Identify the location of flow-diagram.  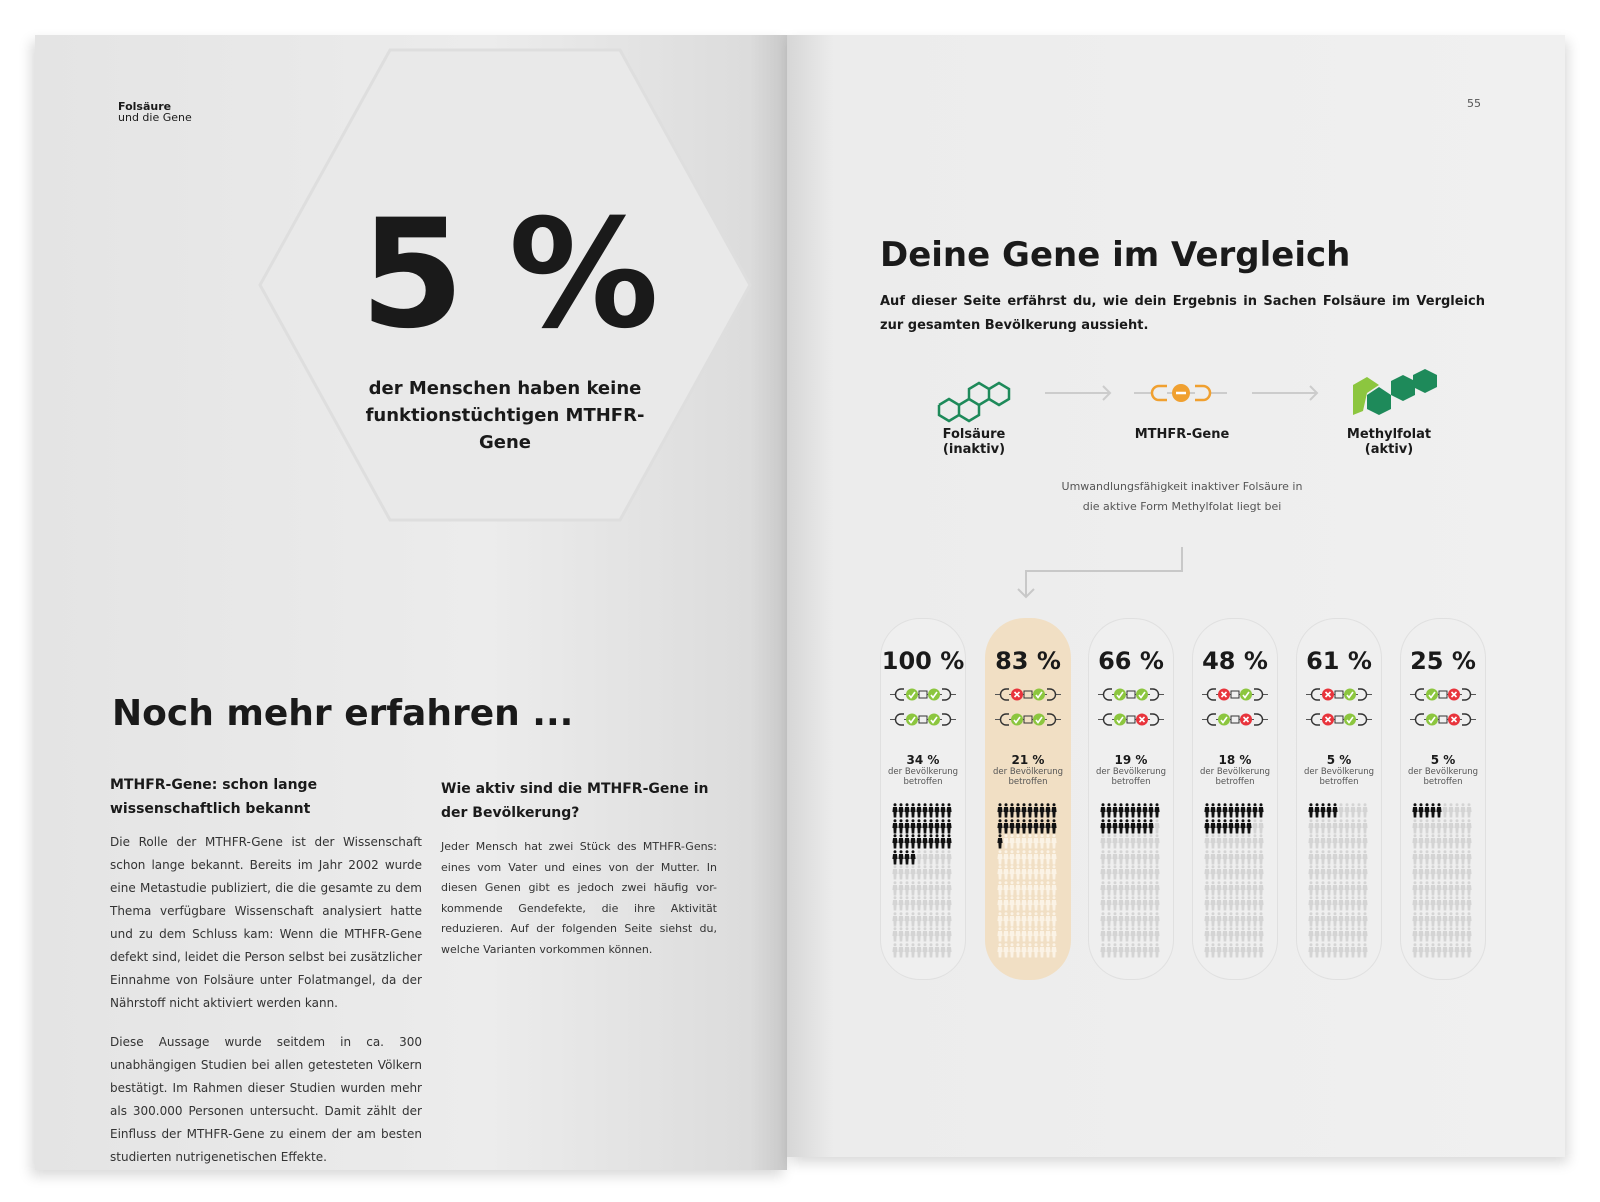
(1187, 396).